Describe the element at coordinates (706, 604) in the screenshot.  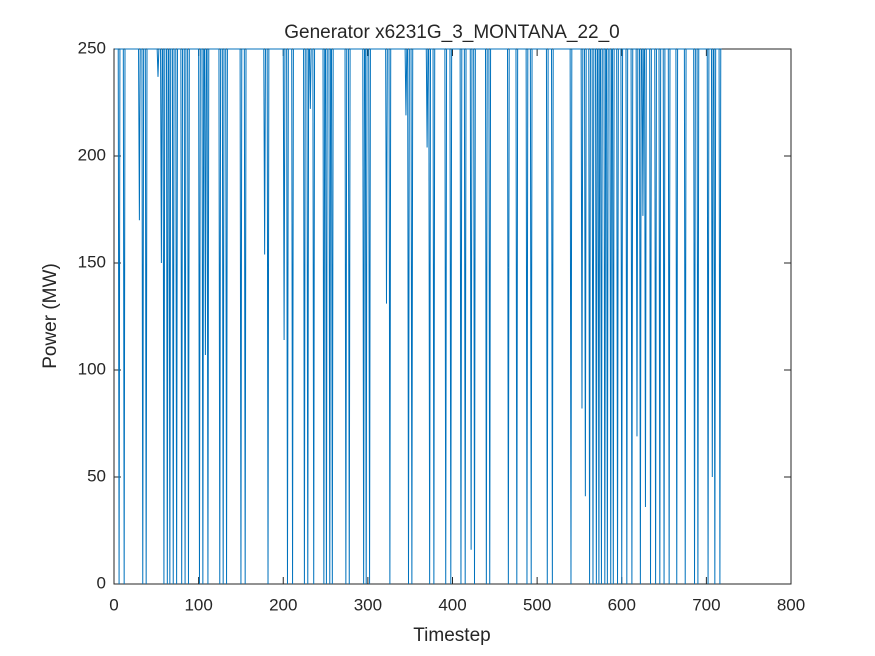
I see `x-tick-label: 700` at that location.